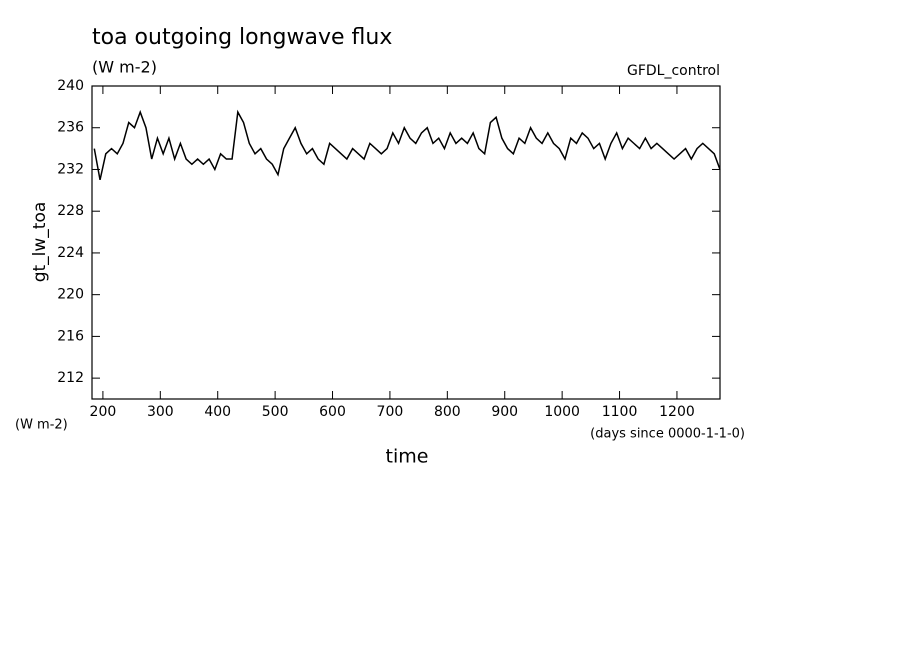 The width and height of the screenshot is (904, 654). What do you see at coordinates (70, 211) in the screenshot?
I see `y-tick-label: 228` at bounding box center [70, 211].